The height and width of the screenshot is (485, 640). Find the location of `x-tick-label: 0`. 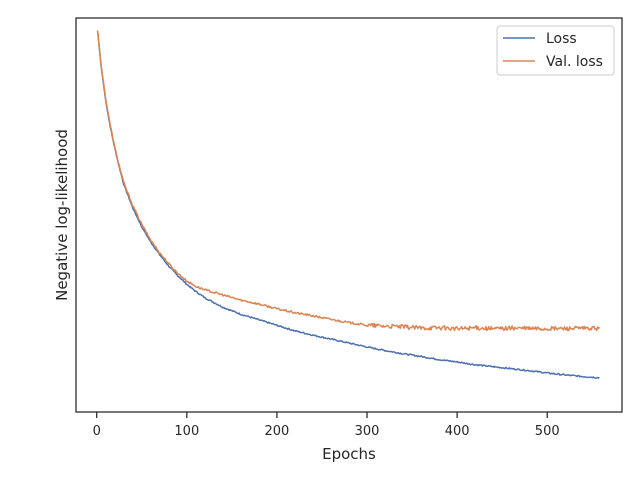

x-tick-label: 0 is located at coordinates (97, 431).